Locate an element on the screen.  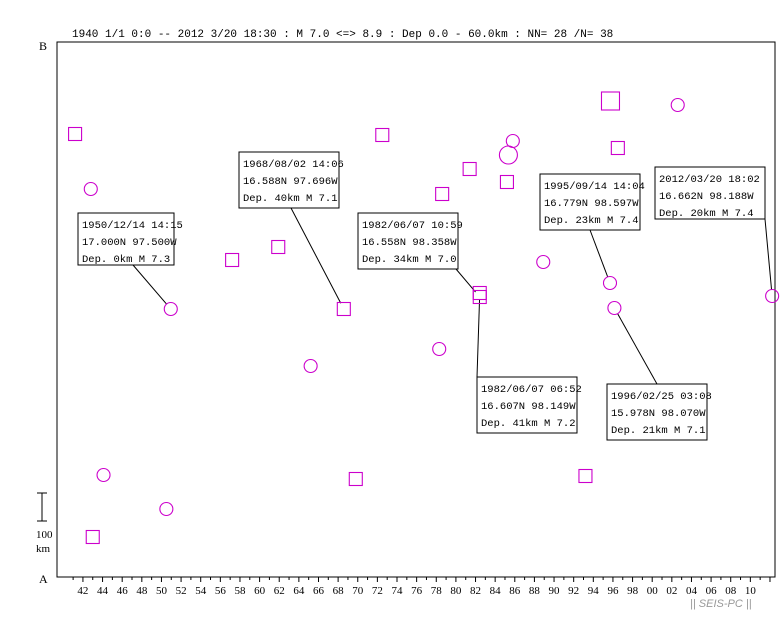
x-tick-label: 88 is located at coordinates (535, 591).